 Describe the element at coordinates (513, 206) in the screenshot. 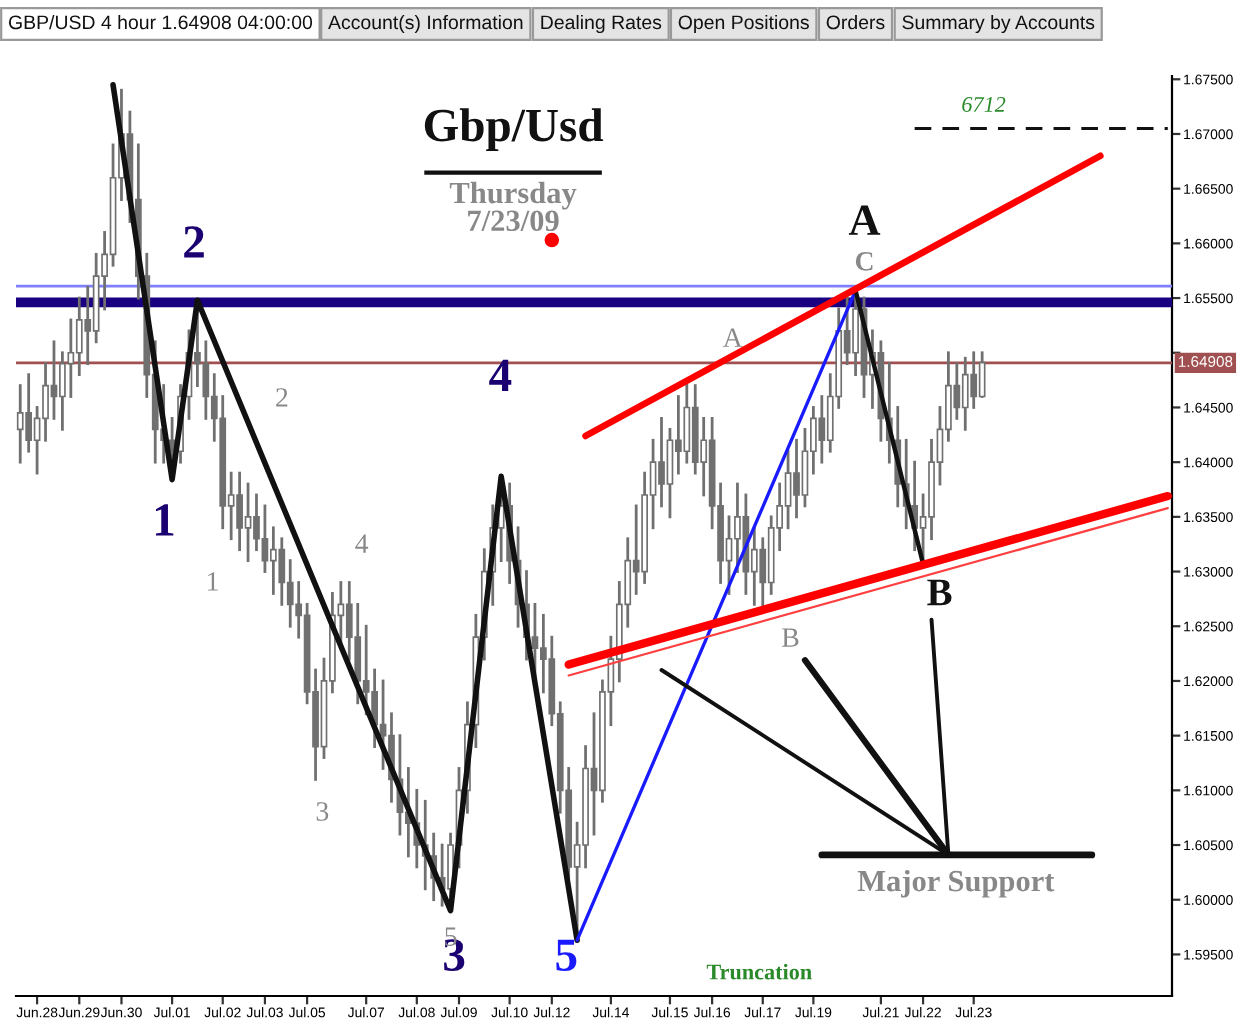

I see `text: Thursday 7/23/09` at that location.